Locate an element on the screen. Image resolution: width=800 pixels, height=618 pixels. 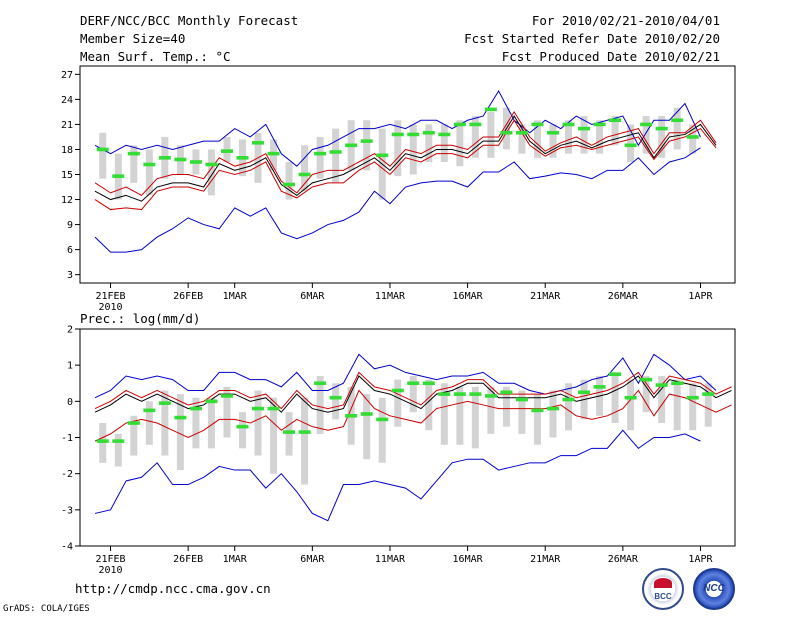
temp-year-label: 2010 is located at coordinates (110, 307).